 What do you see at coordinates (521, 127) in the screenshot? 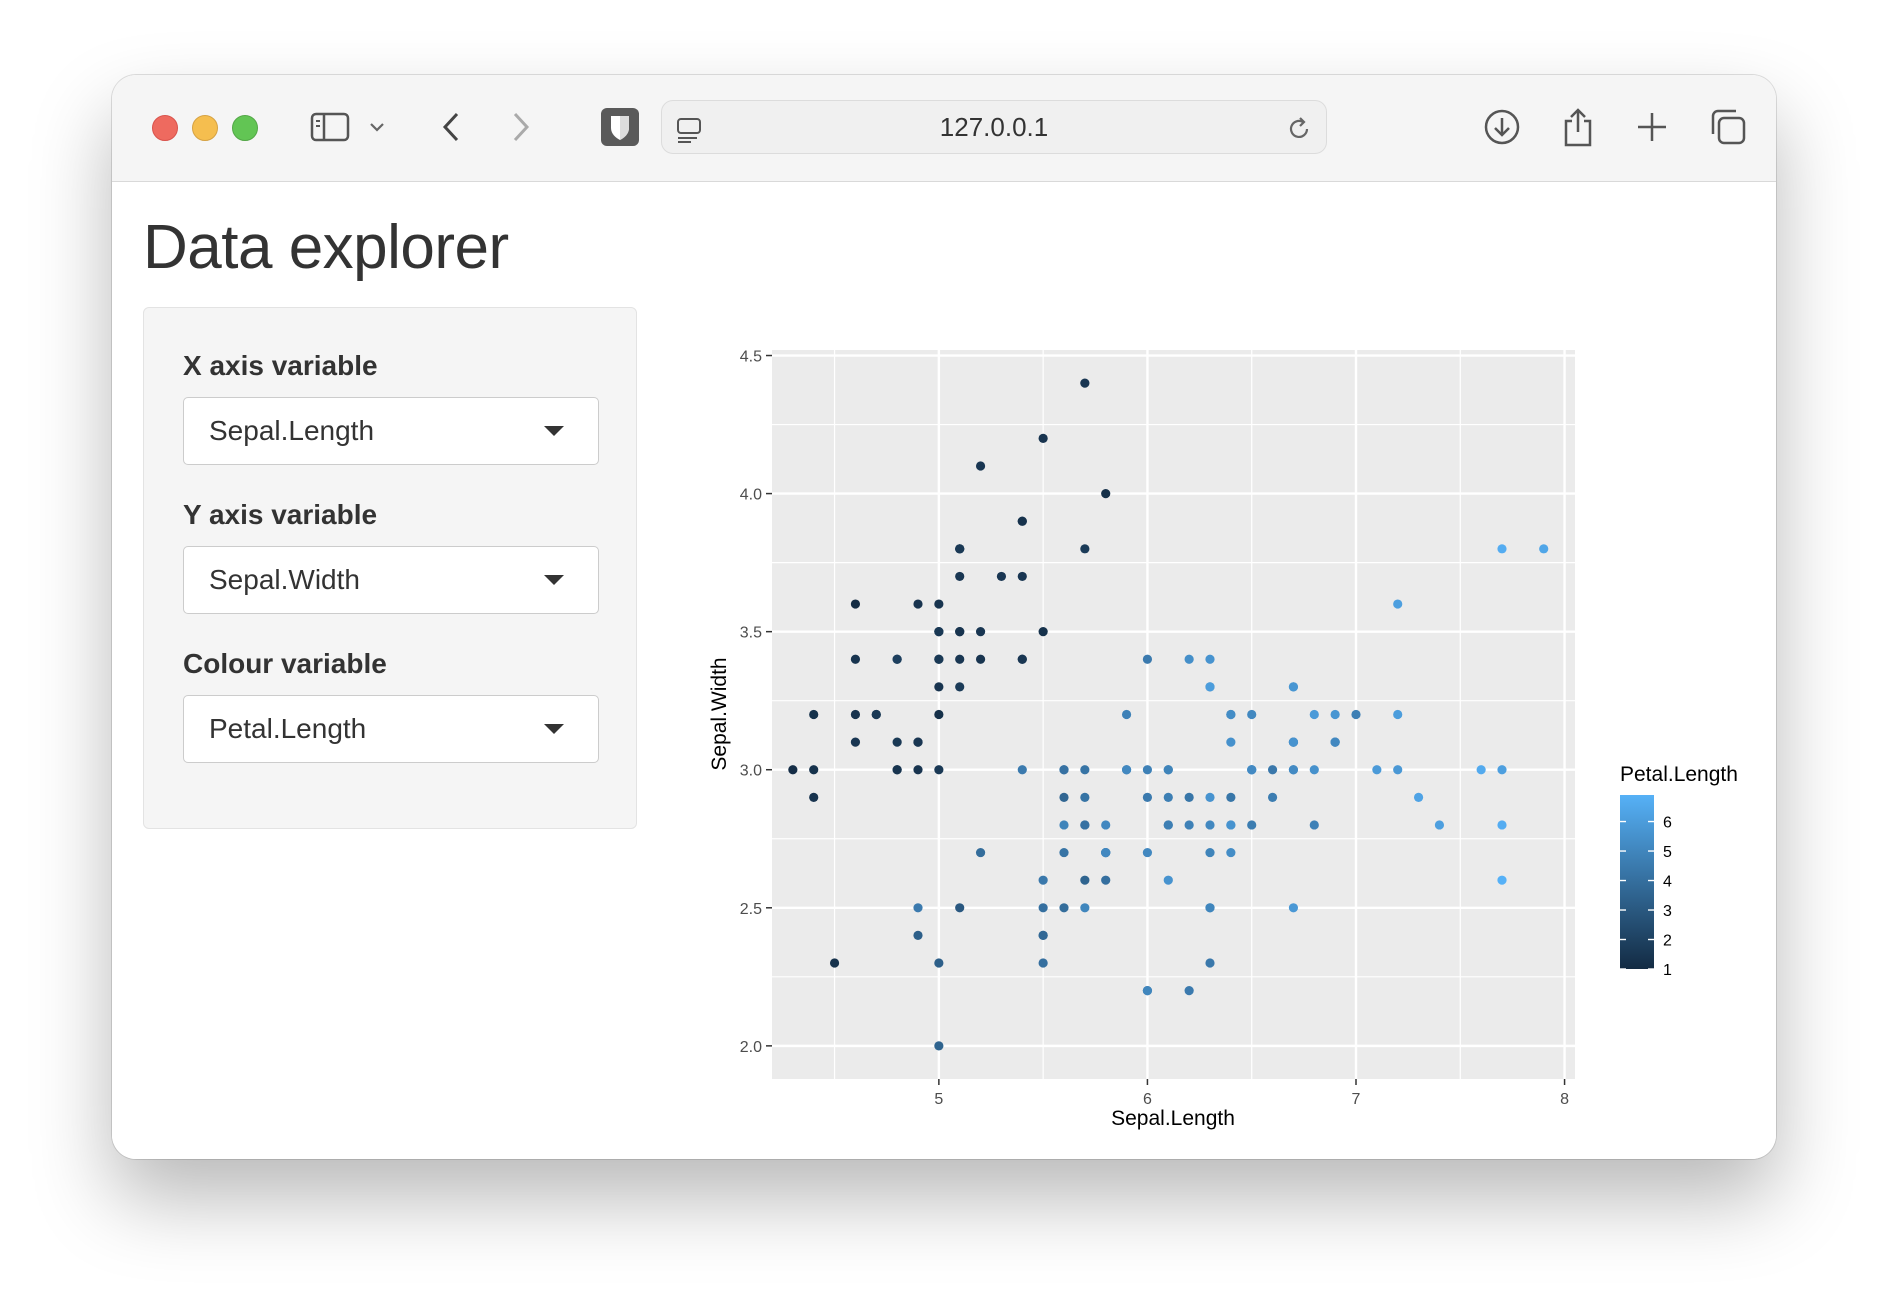
I see `forward-icon` at bounding box center [521, 127].